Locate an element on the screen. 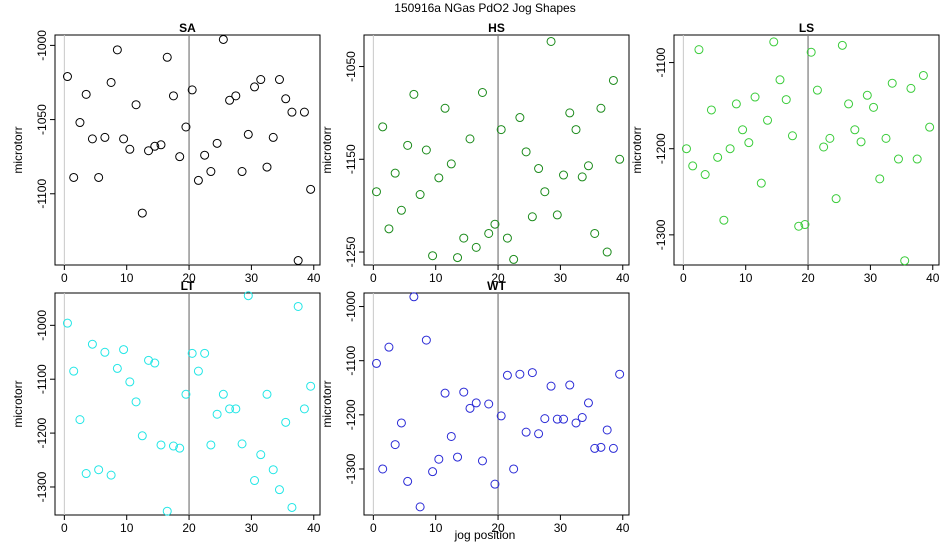 This screenshot has height=550, width=950. y-tick-label: -1000 is located at coordinates (351, 306).